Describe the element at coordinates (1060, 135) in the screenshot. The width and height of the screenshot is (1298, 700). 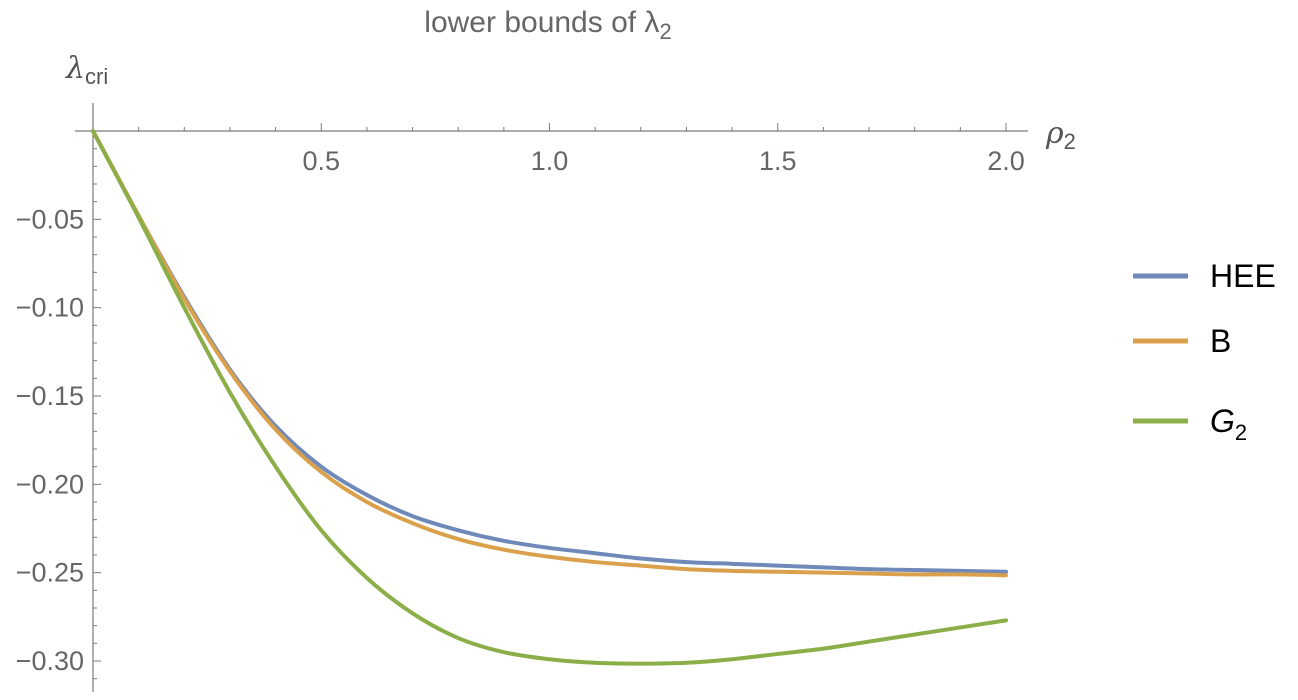
I see `x-axis-label: ρ2` at that location.